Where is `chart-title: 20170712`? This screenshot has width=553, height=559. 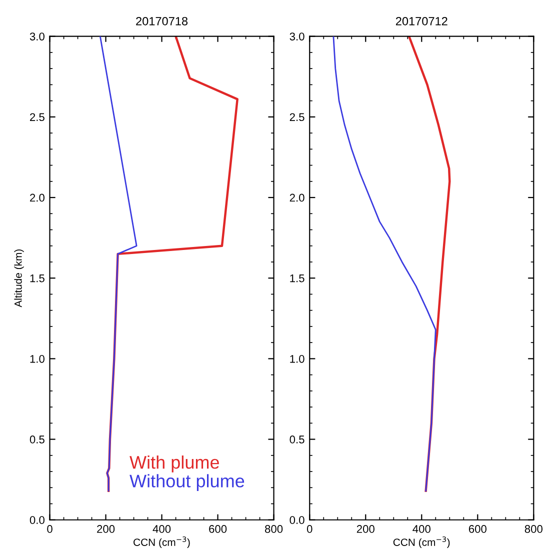 chart-title: 20170712 is located at coordinates (422, 21).